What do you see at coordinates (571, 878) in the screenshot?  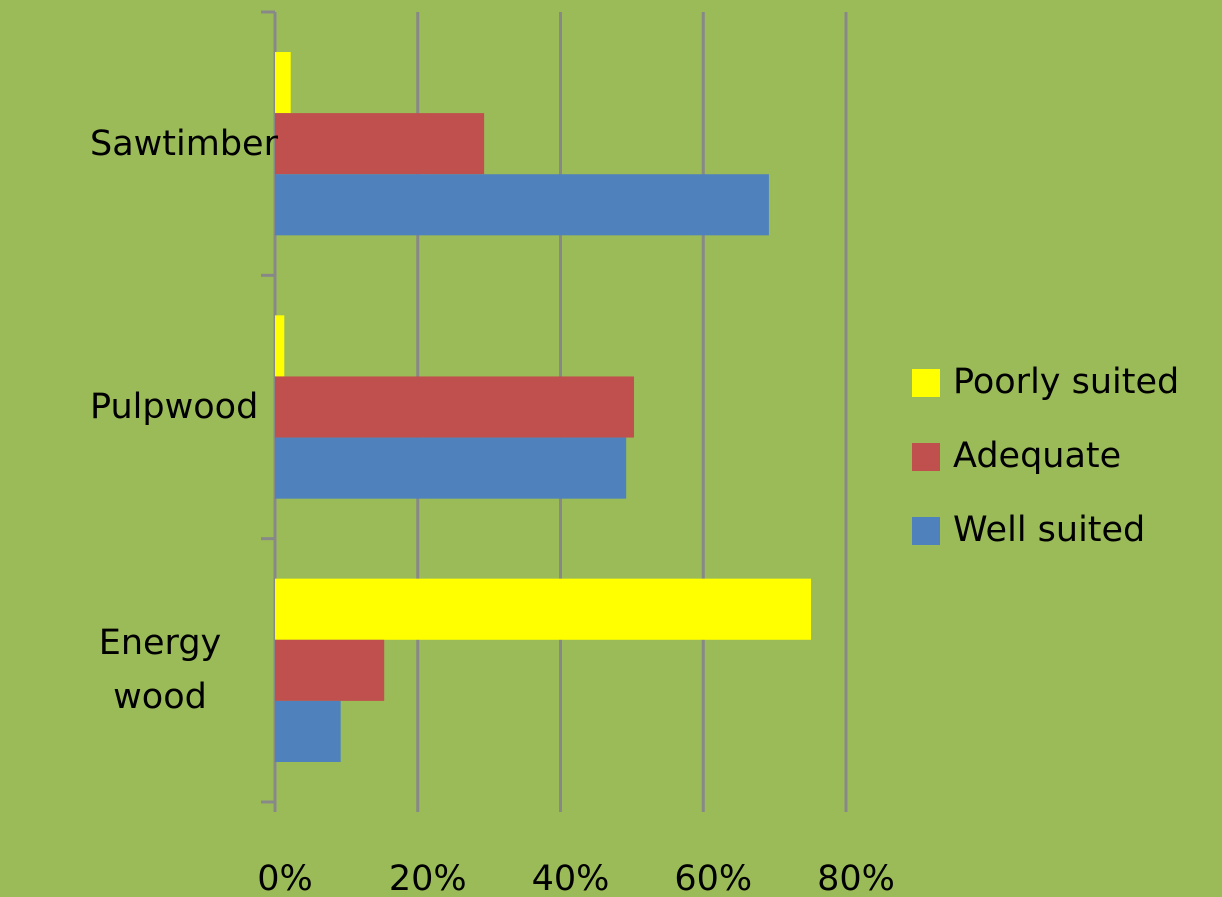 I see `x-tick-label: 40%` at bounding box center [571, 878].